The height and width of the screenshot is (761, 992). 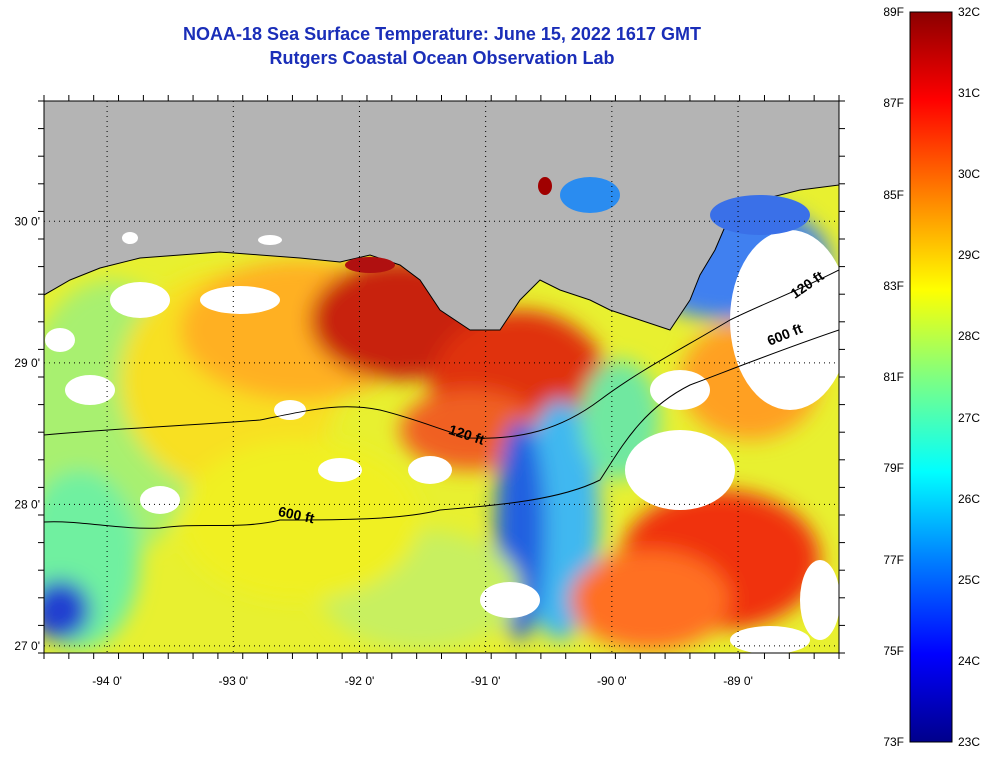 What do you see at coordinates (969, 12) in the screenshot?
I see `colorbar-celsius-label: 32C` at bounding box center [969, 12].